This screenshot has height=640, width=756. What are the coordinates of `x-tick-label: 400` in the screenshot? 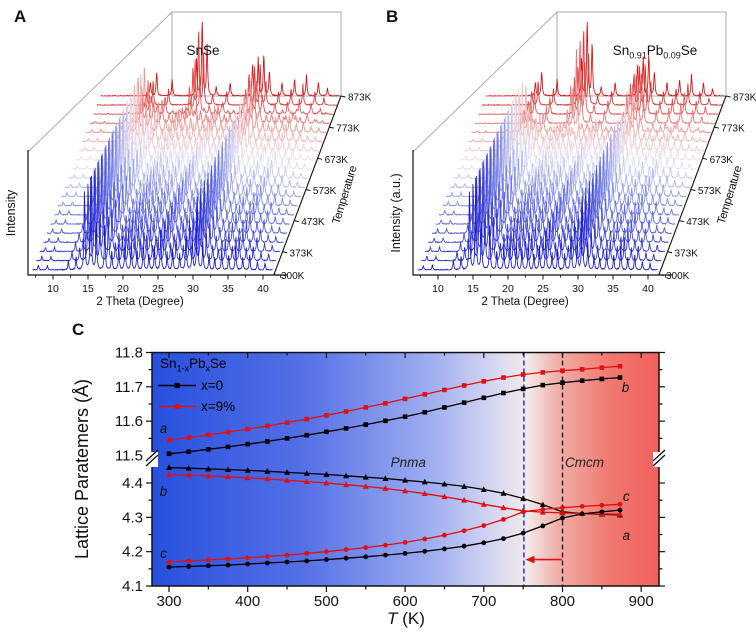 It's located at (247, 601).